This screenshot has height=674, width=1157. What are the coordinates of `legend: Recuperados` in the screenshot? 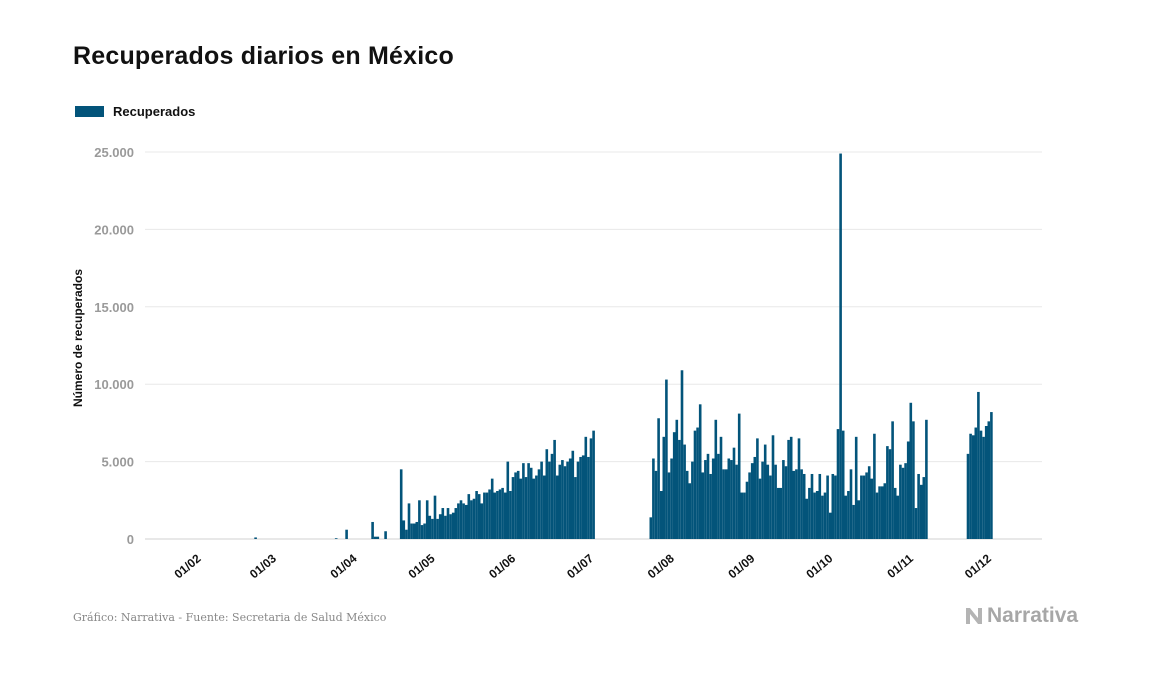 It's located at (135, 111).